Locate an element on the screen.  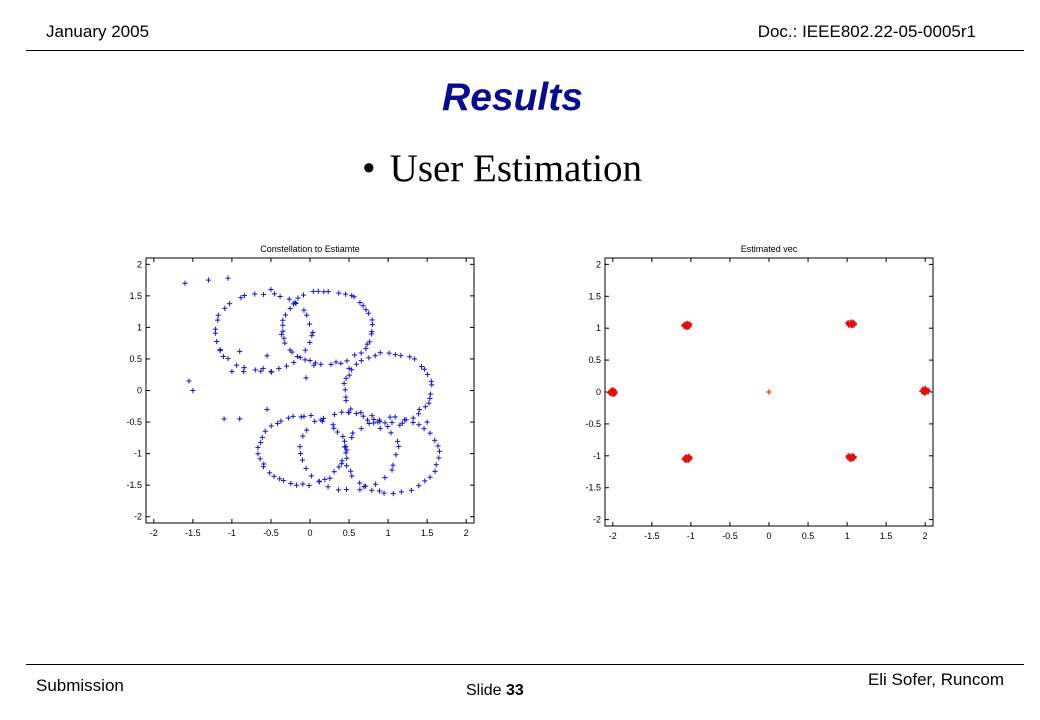
y-tick-label: 0.5 is located at coordinates (135, 359).